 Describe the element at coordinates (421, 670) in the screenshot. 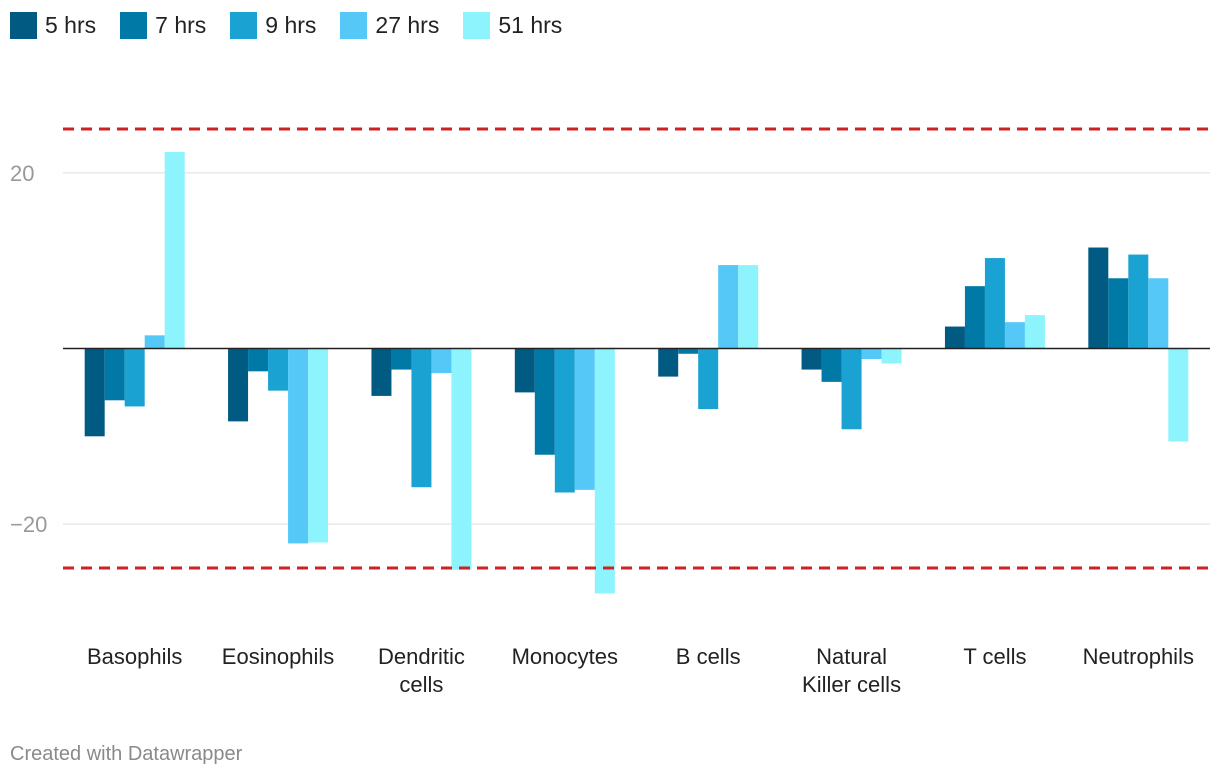

I see `category-label-dendritic-cells: Dendritic cells` at that location.